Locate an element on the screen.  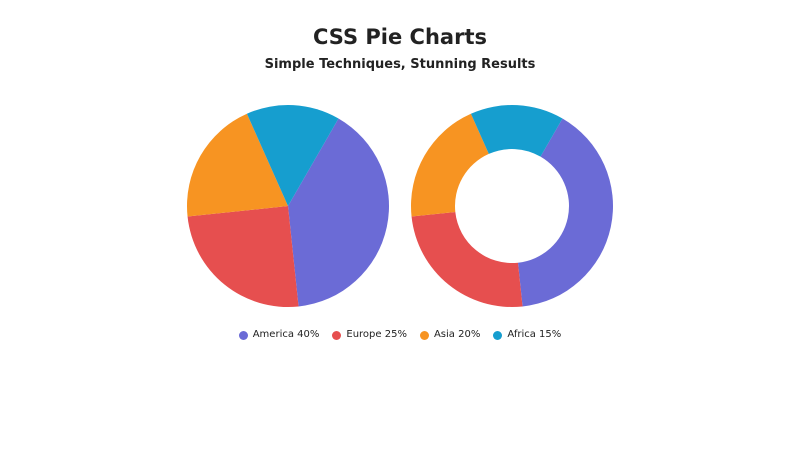
legend-swatch-europe is located at coordinates (337, 335).